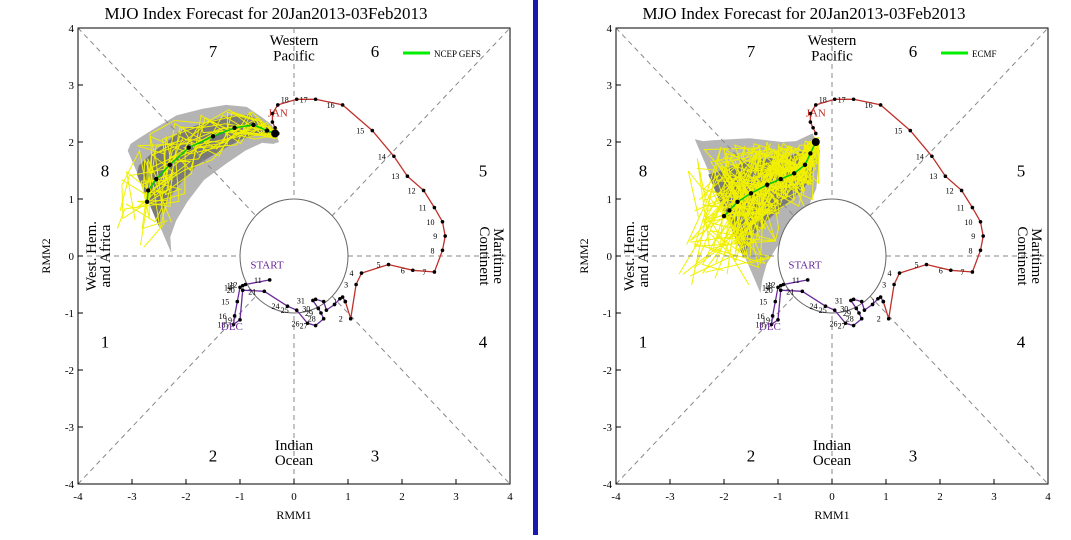 The width and height of the screenshot is (1071, 540). What do you see at coordinates (346, 285) in the screenshot?
I see `observed_jan-day-label: 3` at bounding box center [346, 285].